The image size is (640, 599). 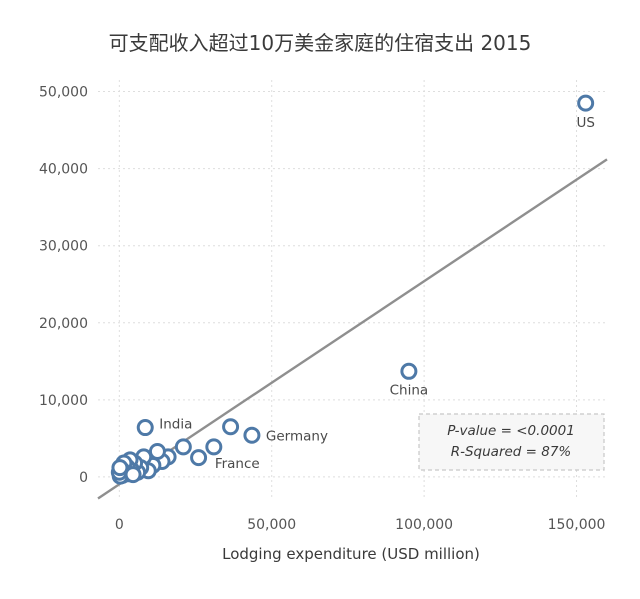 What do you see at coordinates (320, 43) in the screenshot?
I see `chart-title: 可支配收入超过10万美金家庭的住宿支出 2015` at bounding box center [320, 43].